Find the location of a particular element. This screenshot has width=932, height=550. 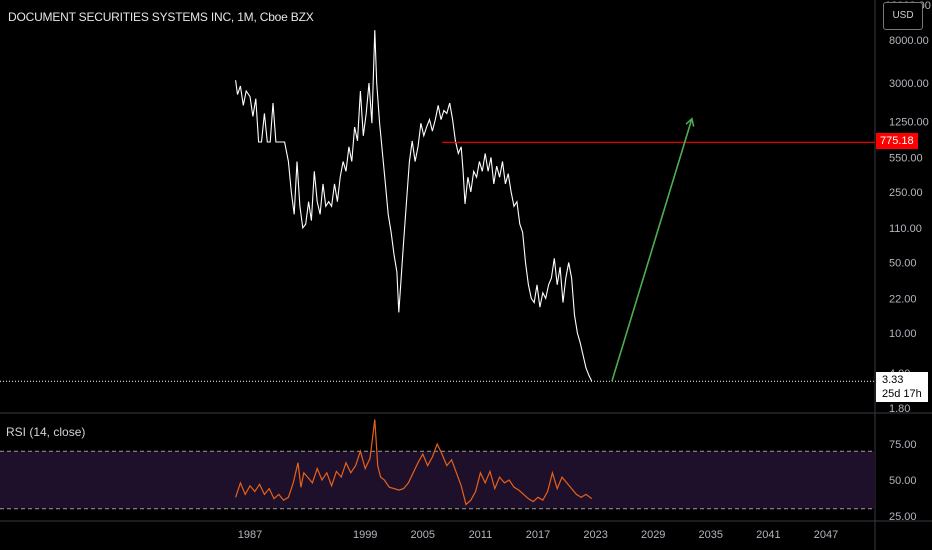

price-tick-label: 550.00 is located at coordinates (906, 158).